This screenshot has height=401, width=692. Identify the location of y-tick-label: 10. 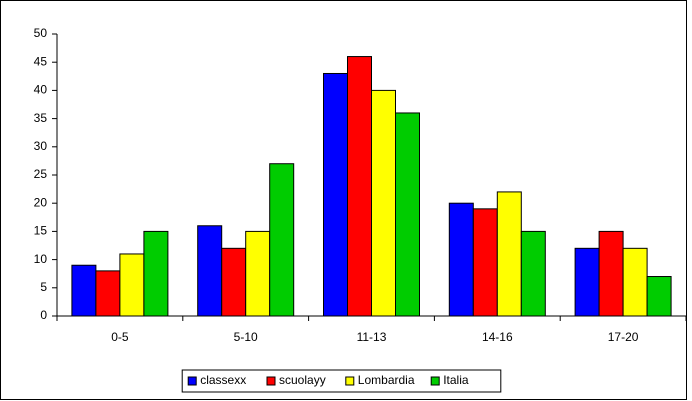
(41, 259).